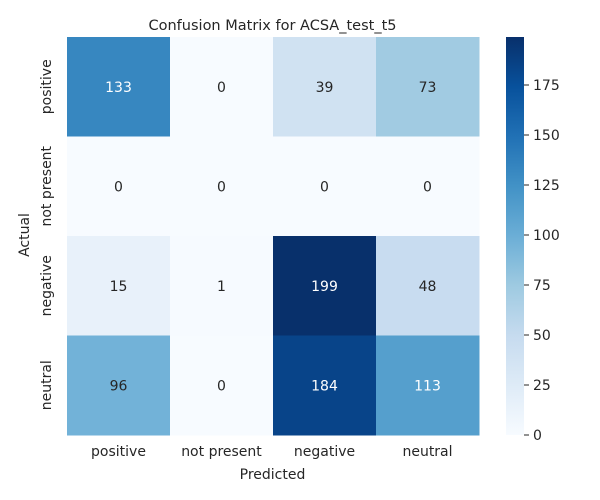 The height and width of the screenshot is (500, 600). What do you see at coordinates (47, 385) in the screenshot?
I see `y-tick-label: neutral` at bounding box center [47, 385].